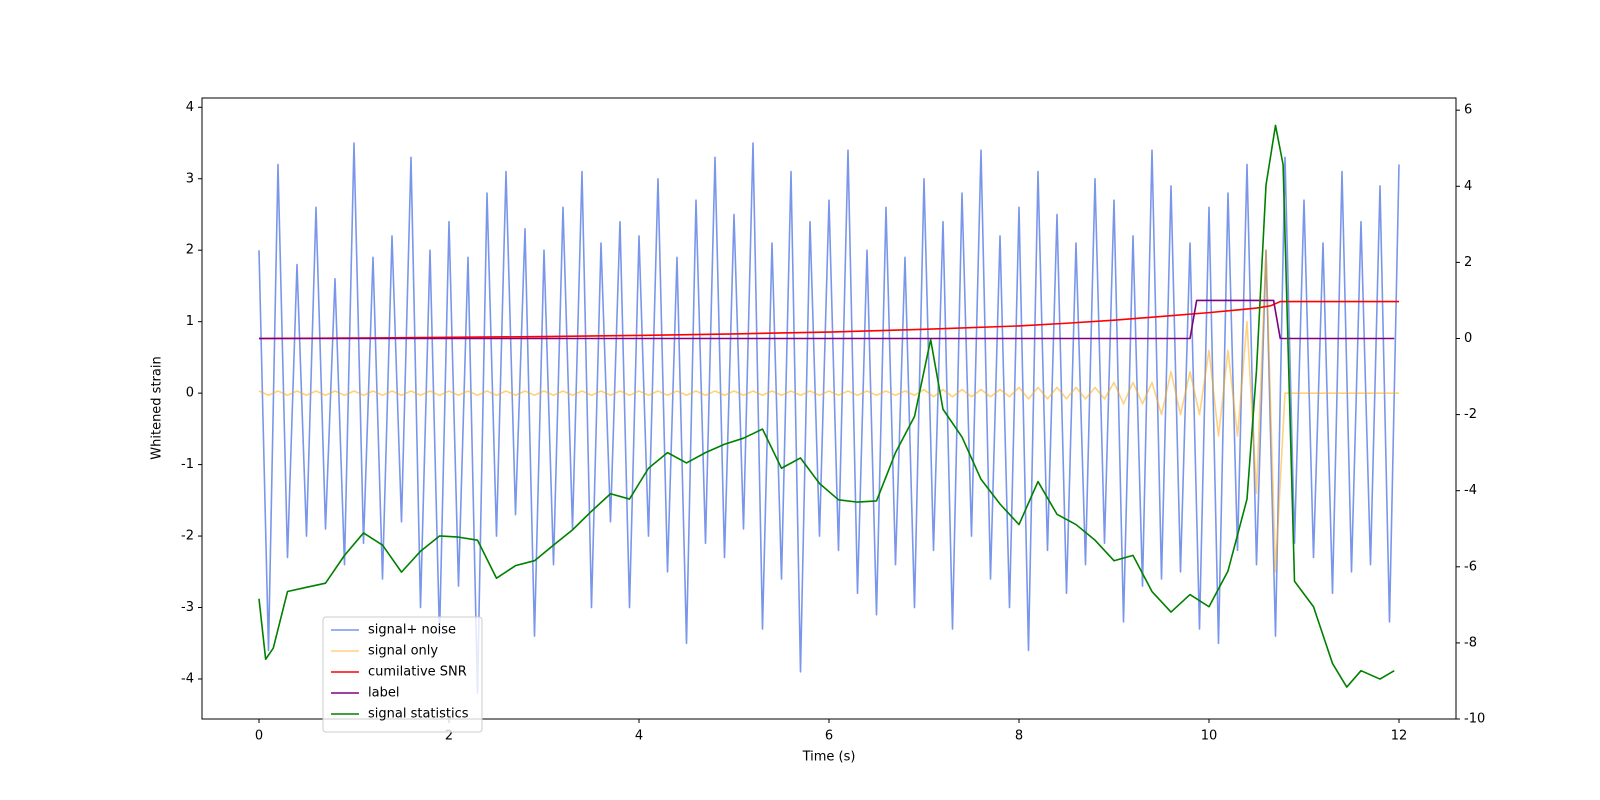  I want to click on y2-tick-label: -6, so click(1470, 566).